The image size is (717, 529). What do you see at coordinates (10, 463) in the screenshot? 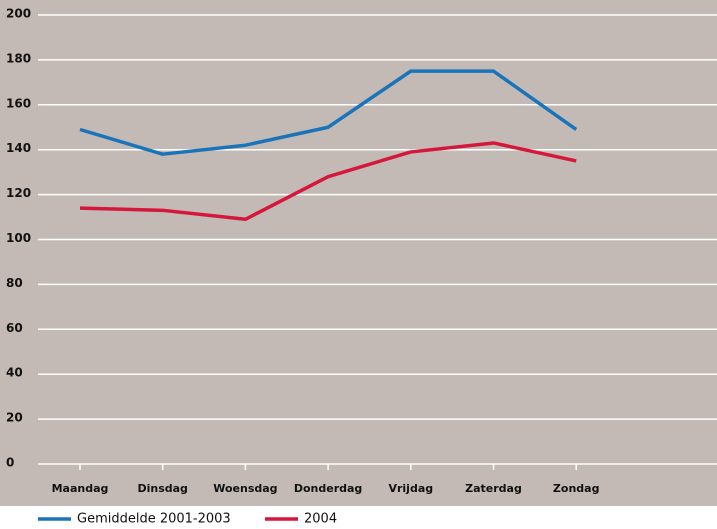
I see `y-tick-label: 0` at bounding box center [10, 463].